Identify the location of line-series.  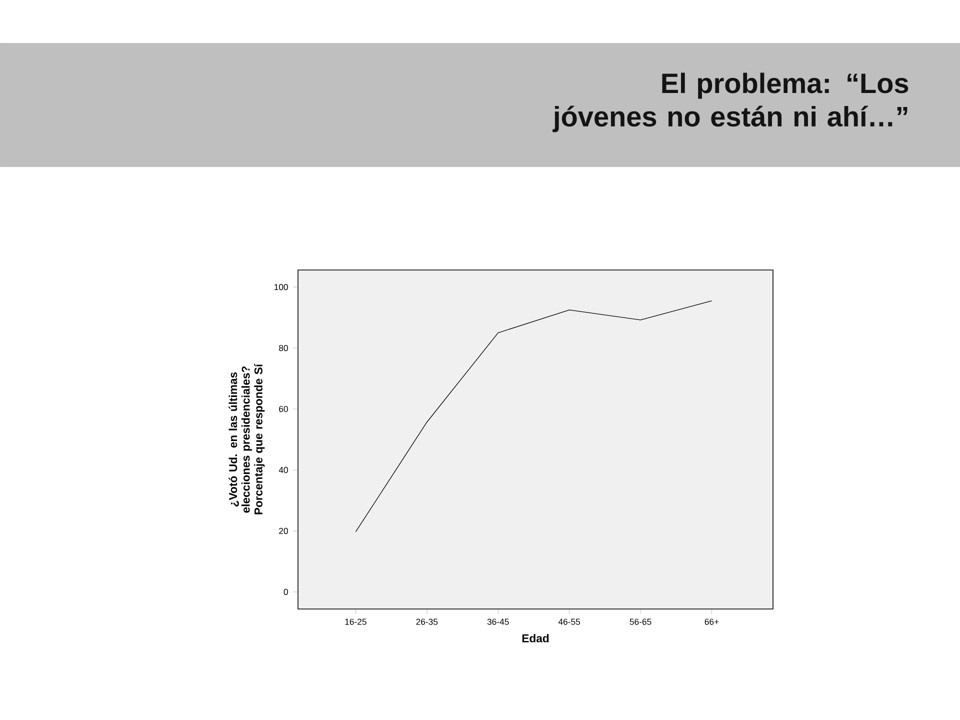
(533, 416).